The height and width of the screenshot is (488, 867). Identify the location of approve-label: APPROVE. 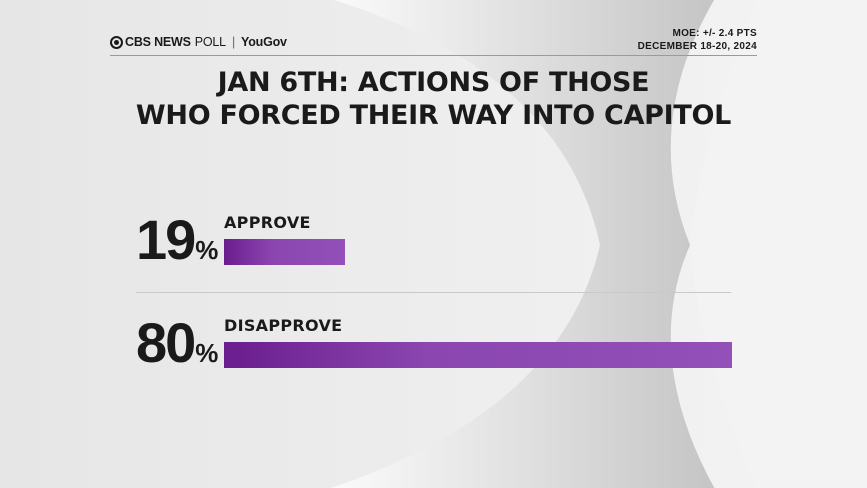
(267, 222).